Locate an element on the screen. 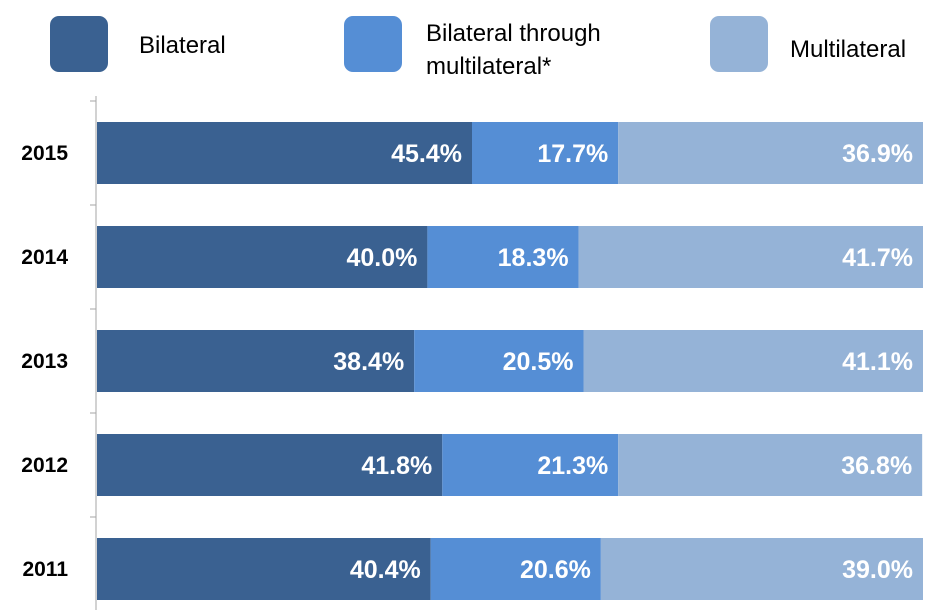  y-tick-label: 2013 is located at coordinates (44, 361).